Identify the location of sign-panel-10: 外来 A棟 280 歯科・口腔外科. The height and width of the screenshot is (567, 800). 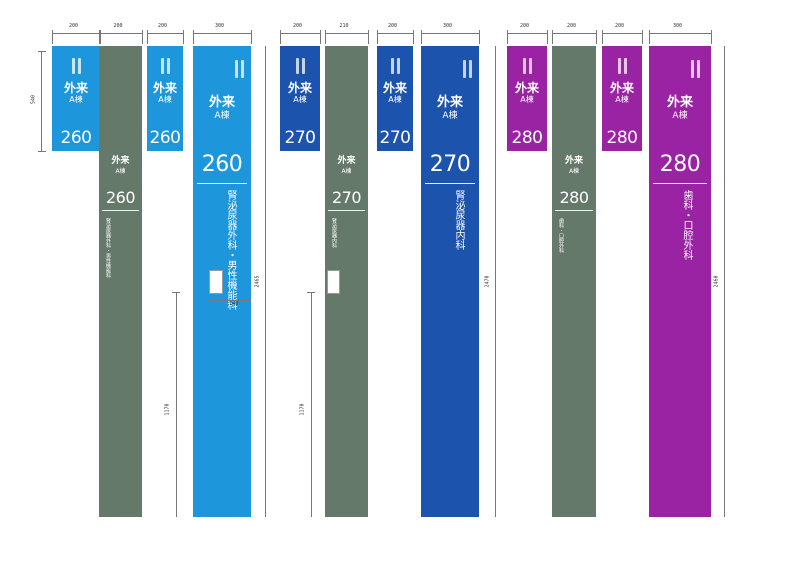
(574, 281).